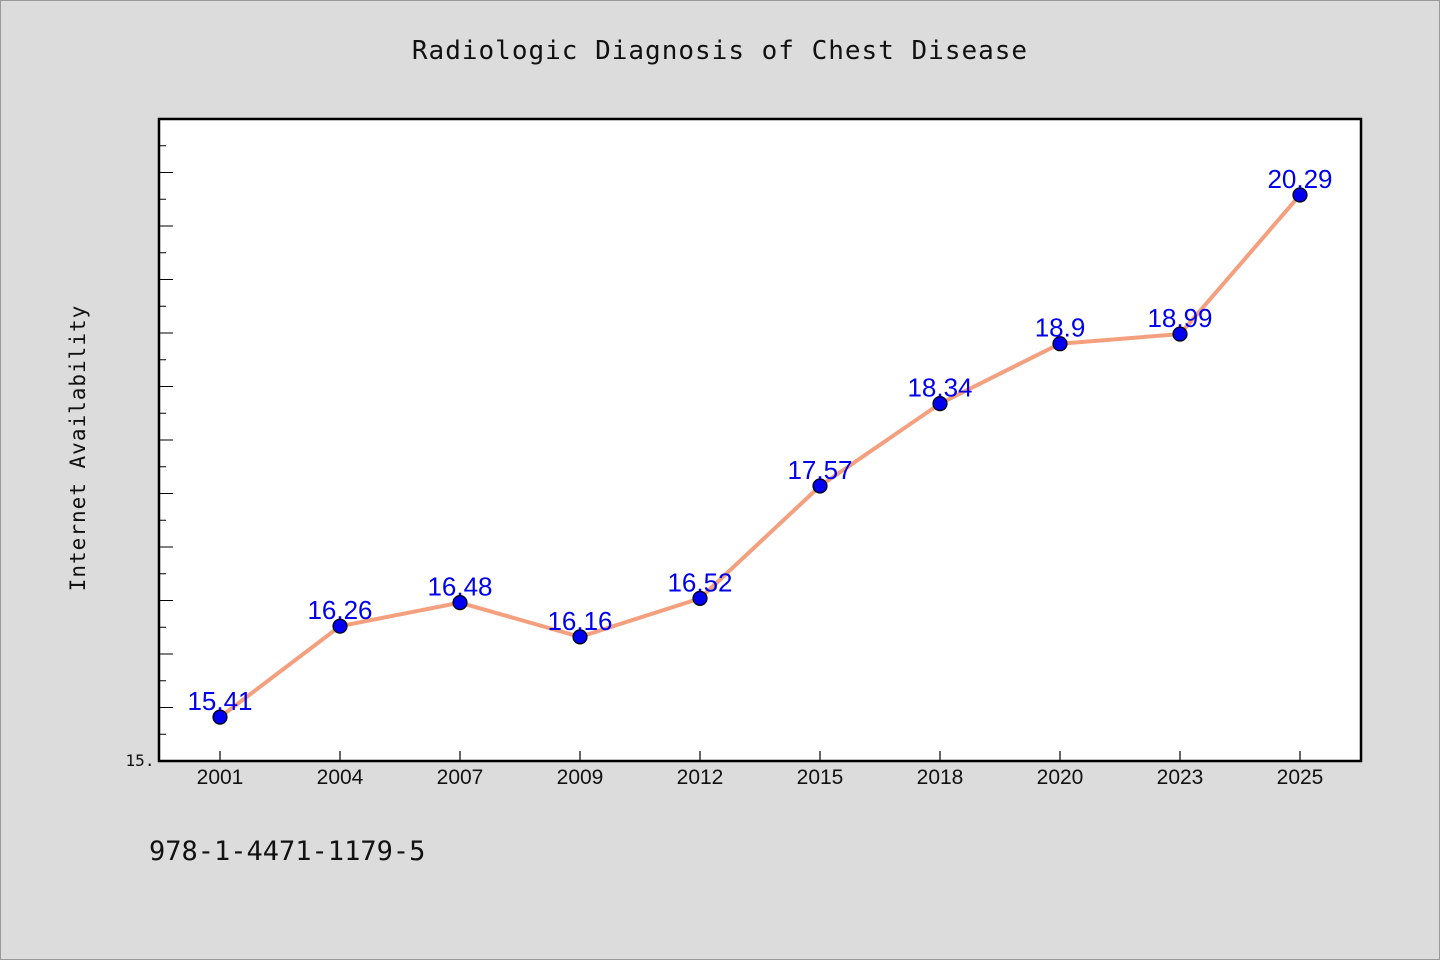 The height and width of the screenshot is (960, 1440). I want to click on x-axis-ticks: 2001 2004 2007 2009 2012 2015 2018 2020 2023 2025, so click(760, 770).